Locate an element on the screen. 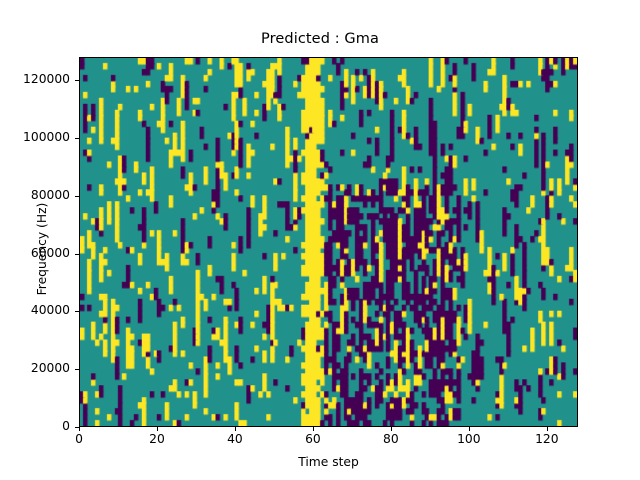  y-tick-label: 0 is located at coordinates (66, 426).